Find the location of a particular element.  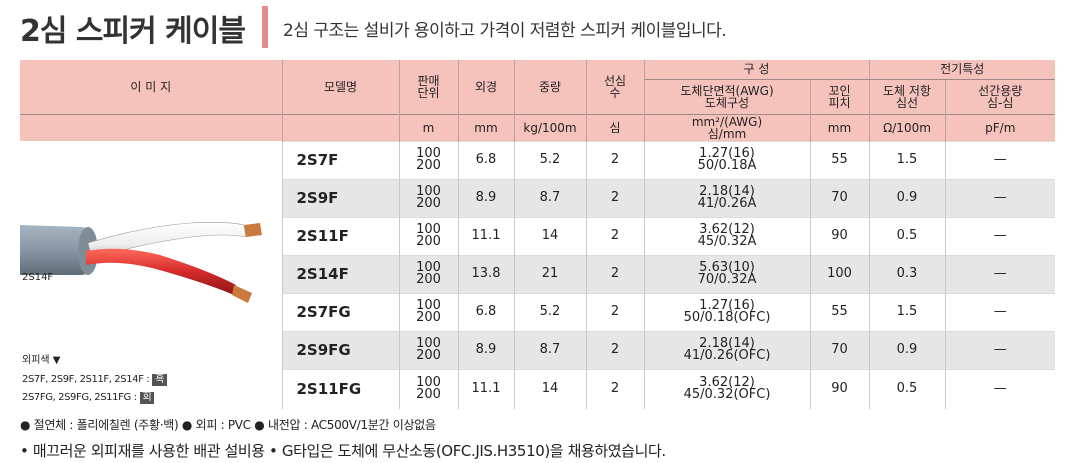

unit-capacitance: pF/m is located at coordinates (1000, 127).